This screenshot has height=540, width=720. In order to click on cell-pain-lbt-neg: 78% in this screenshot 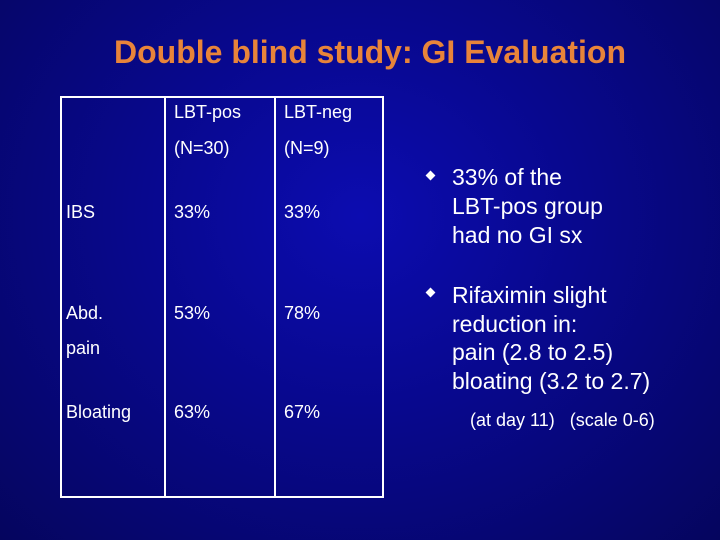, I will do `click(302, 313)`.